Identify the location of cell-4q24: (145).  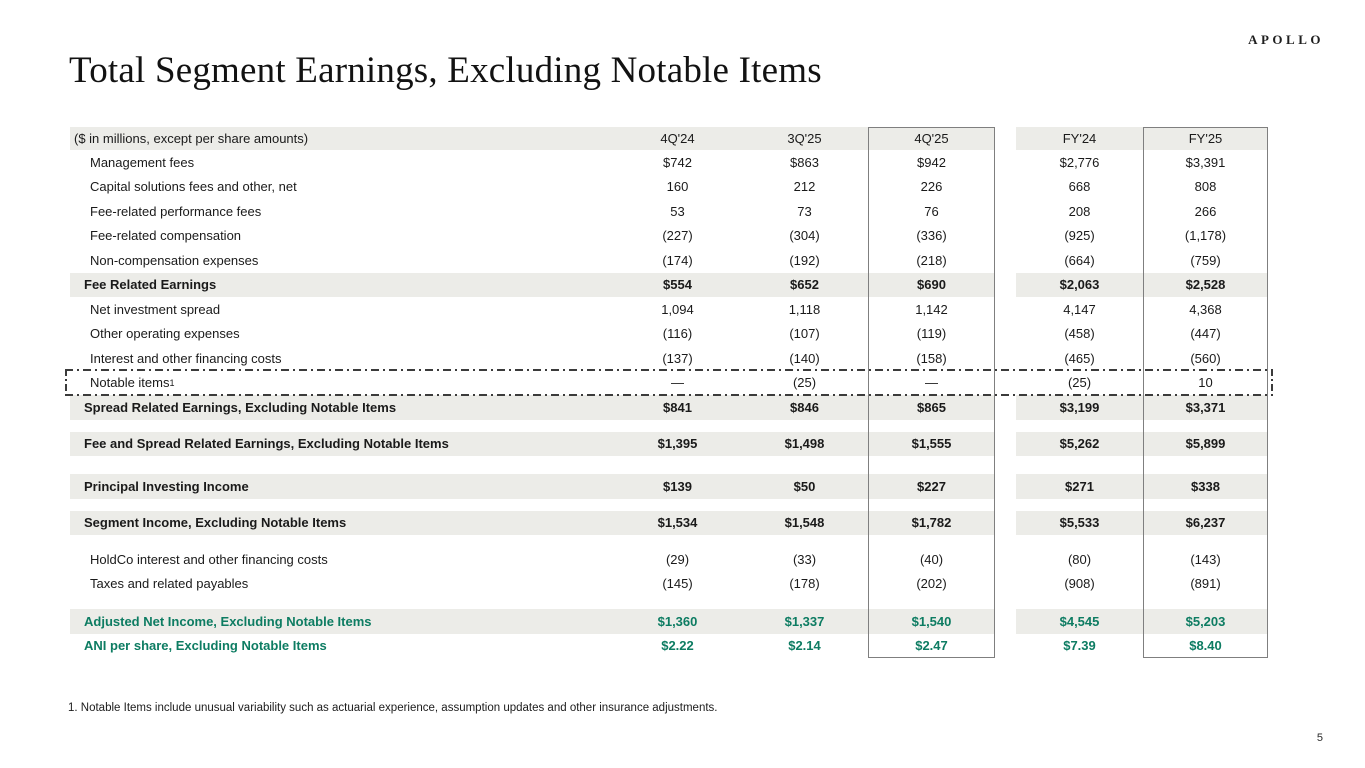
(677, 584).